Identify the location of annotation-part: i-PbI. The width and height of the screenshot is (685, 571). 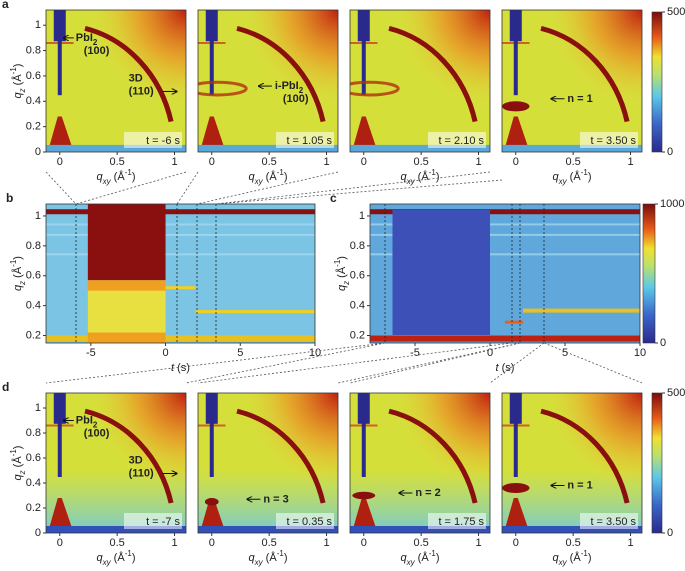
(287, 86).